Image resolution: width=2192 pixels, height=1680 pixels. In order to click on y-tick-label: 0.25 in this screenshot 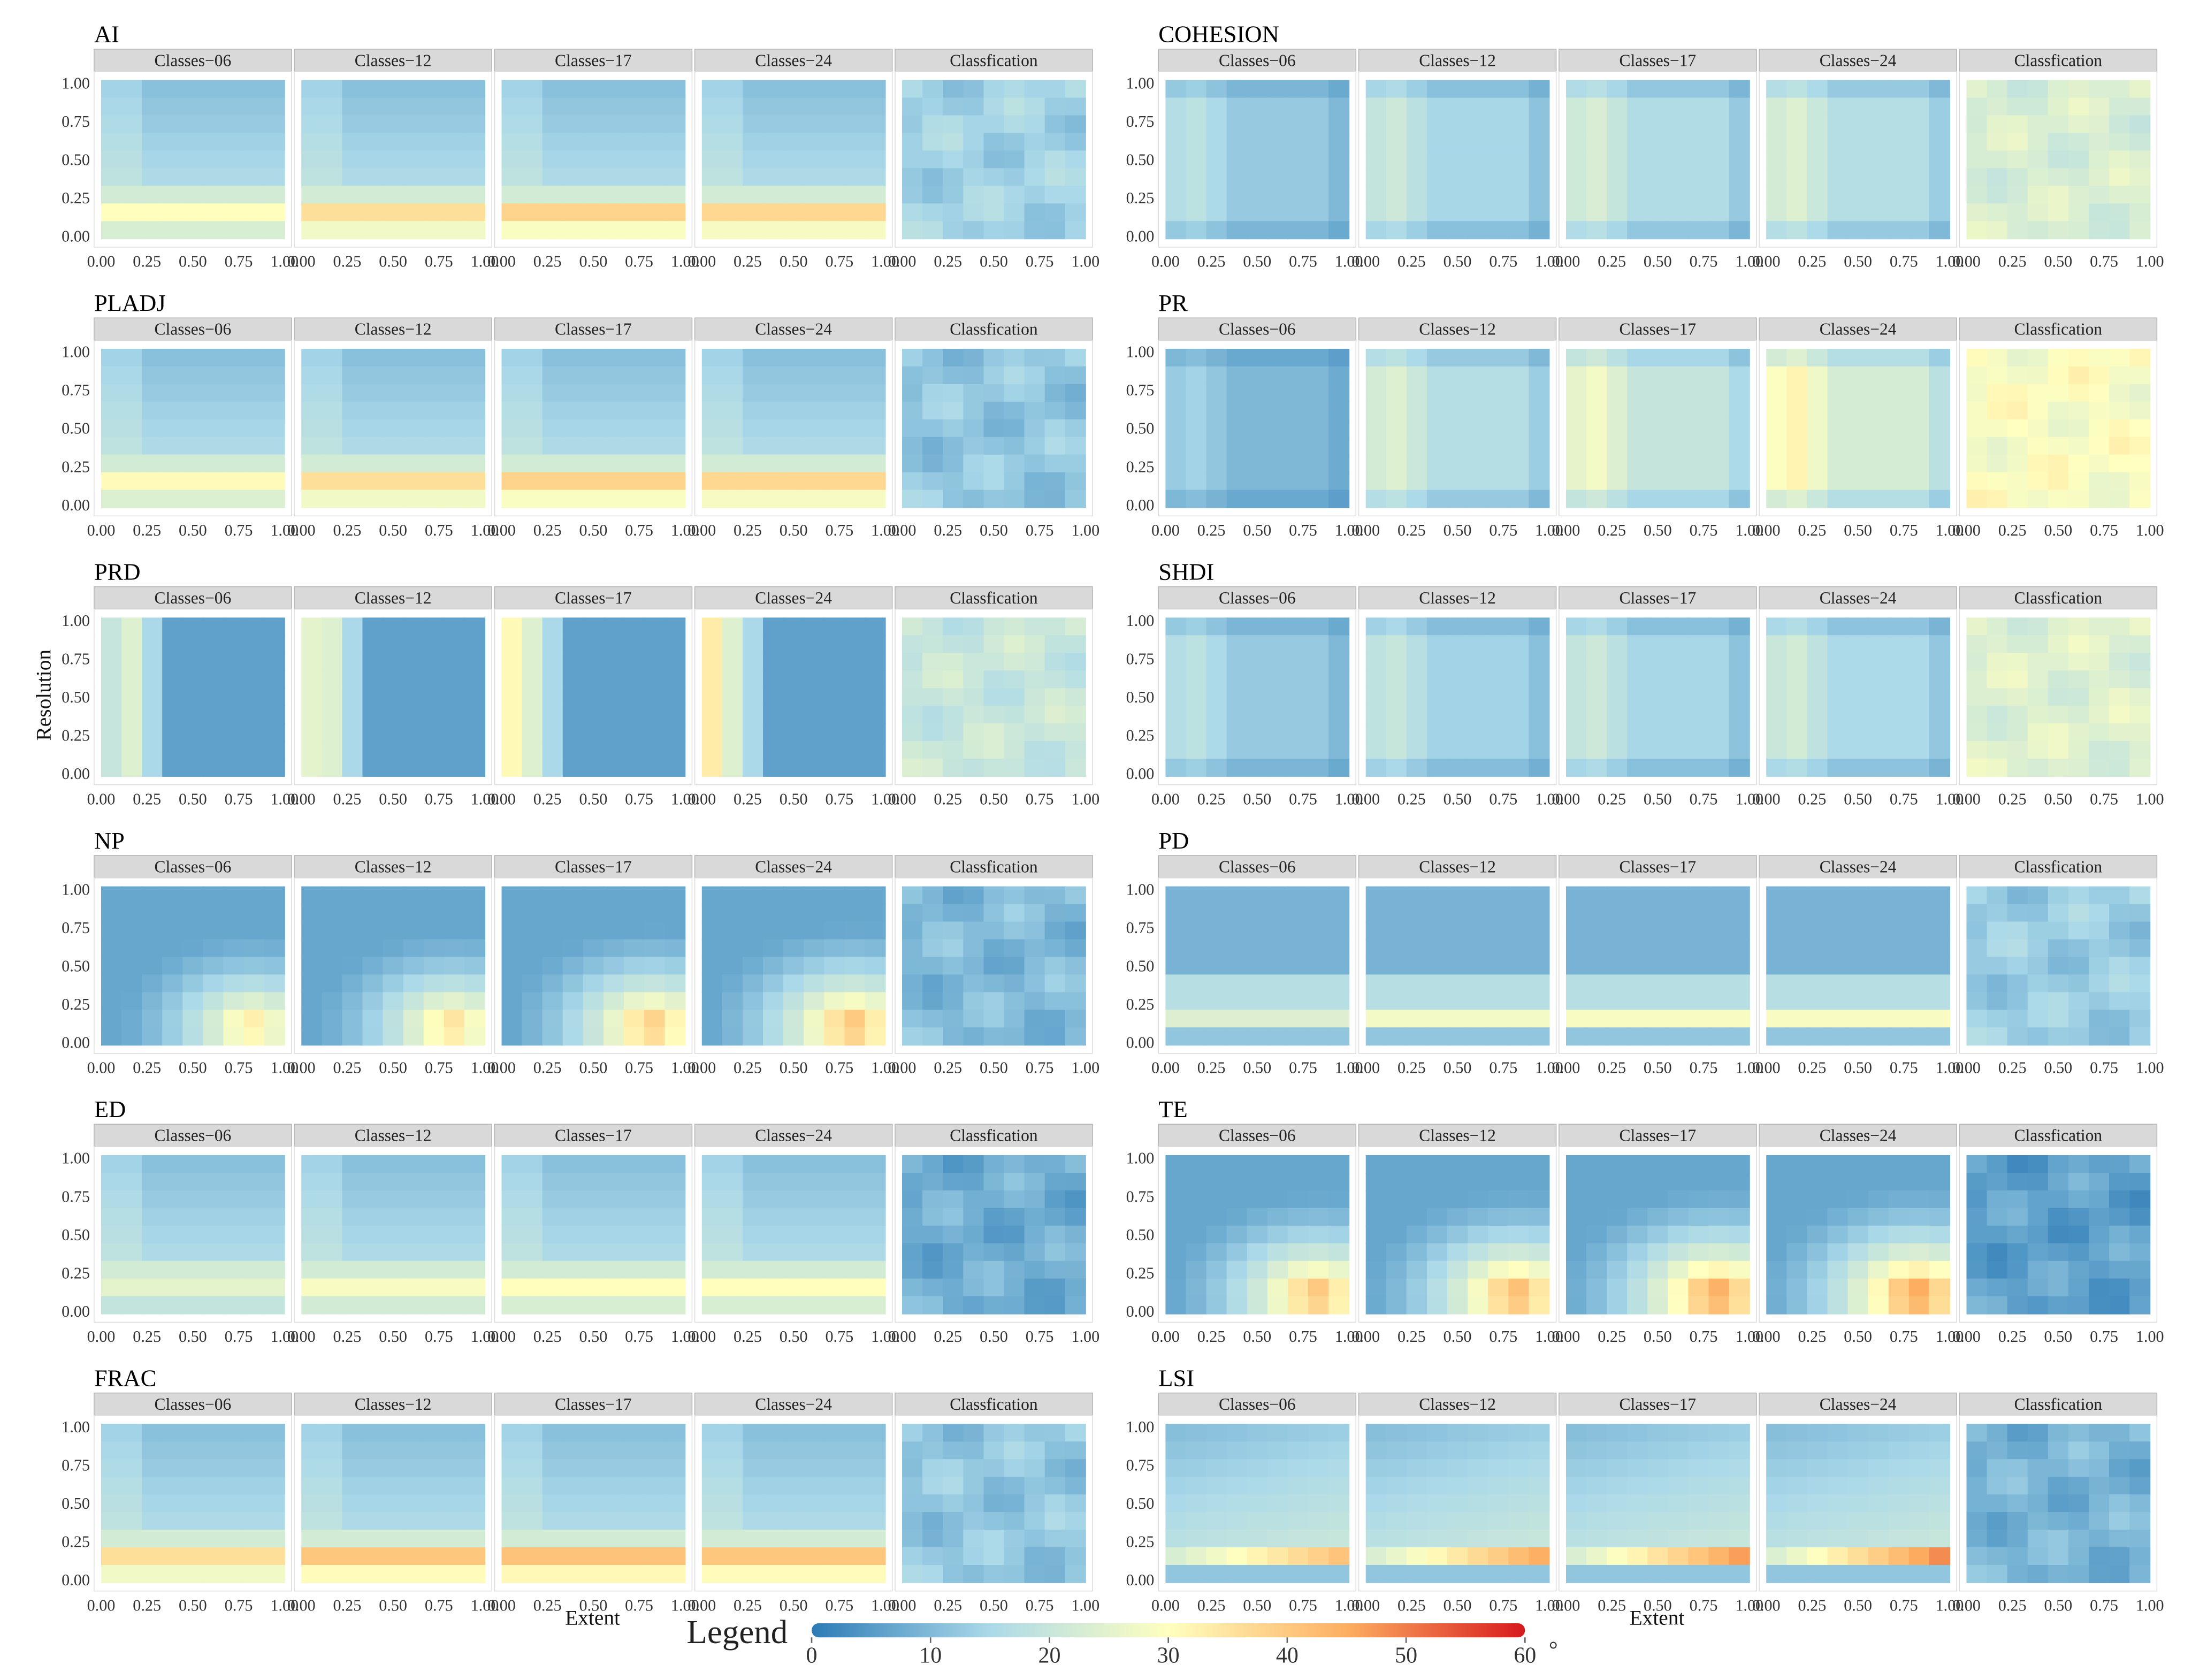, I will do `click(1140, 1542)`.